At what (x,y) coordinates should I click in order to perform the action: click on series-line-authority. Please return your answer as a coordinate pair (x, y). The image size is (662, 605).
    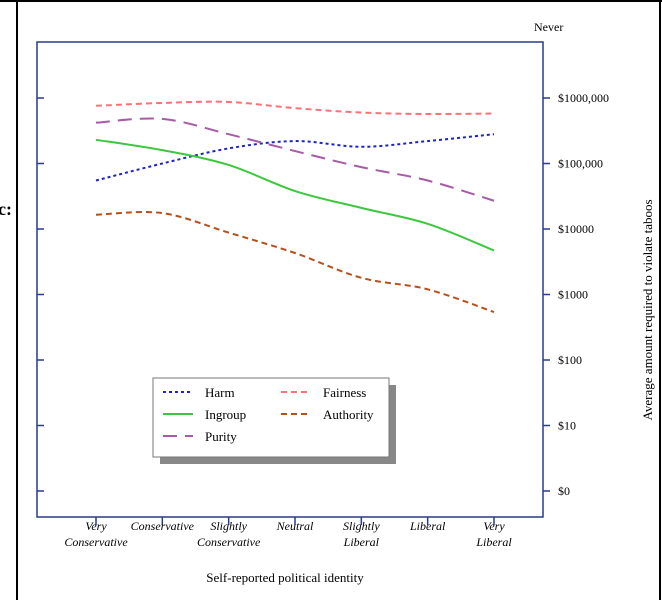
    Looking at the image, I should click on (295, 262).